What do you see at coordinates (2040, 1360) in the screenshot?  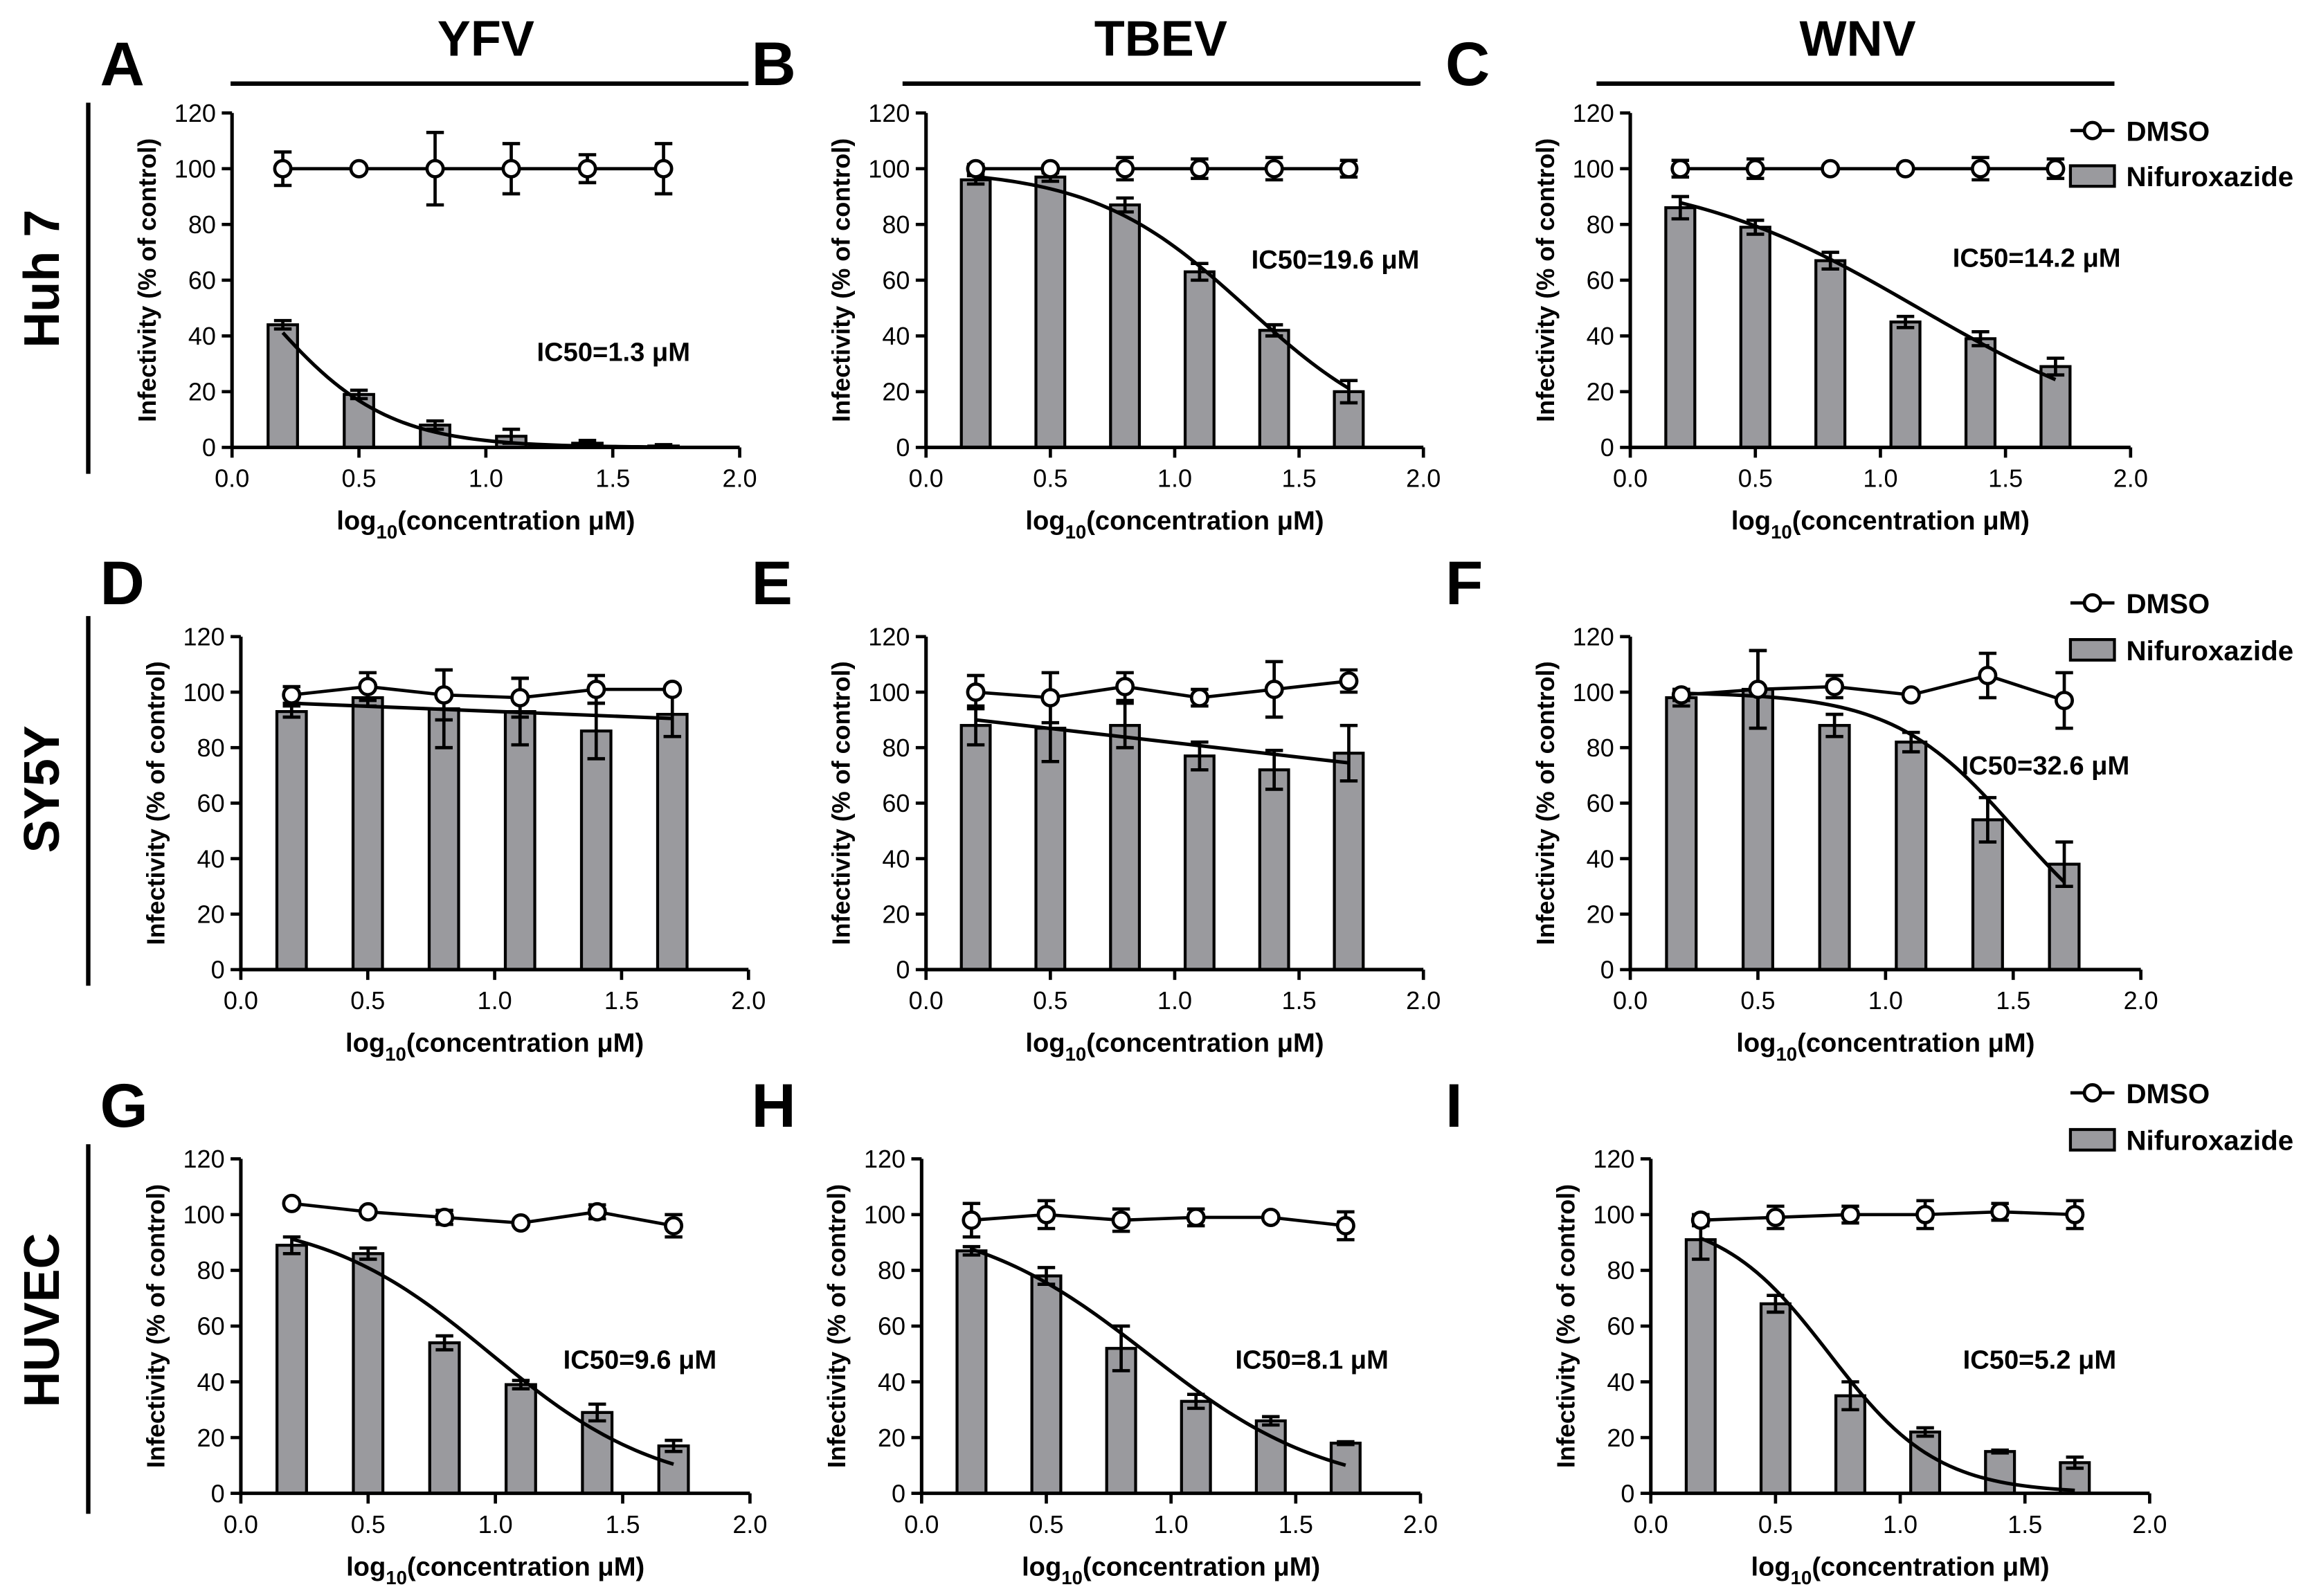 I see `ic50-annotation: IC50=5.2 μM` at bounding box center [2040, 1360].